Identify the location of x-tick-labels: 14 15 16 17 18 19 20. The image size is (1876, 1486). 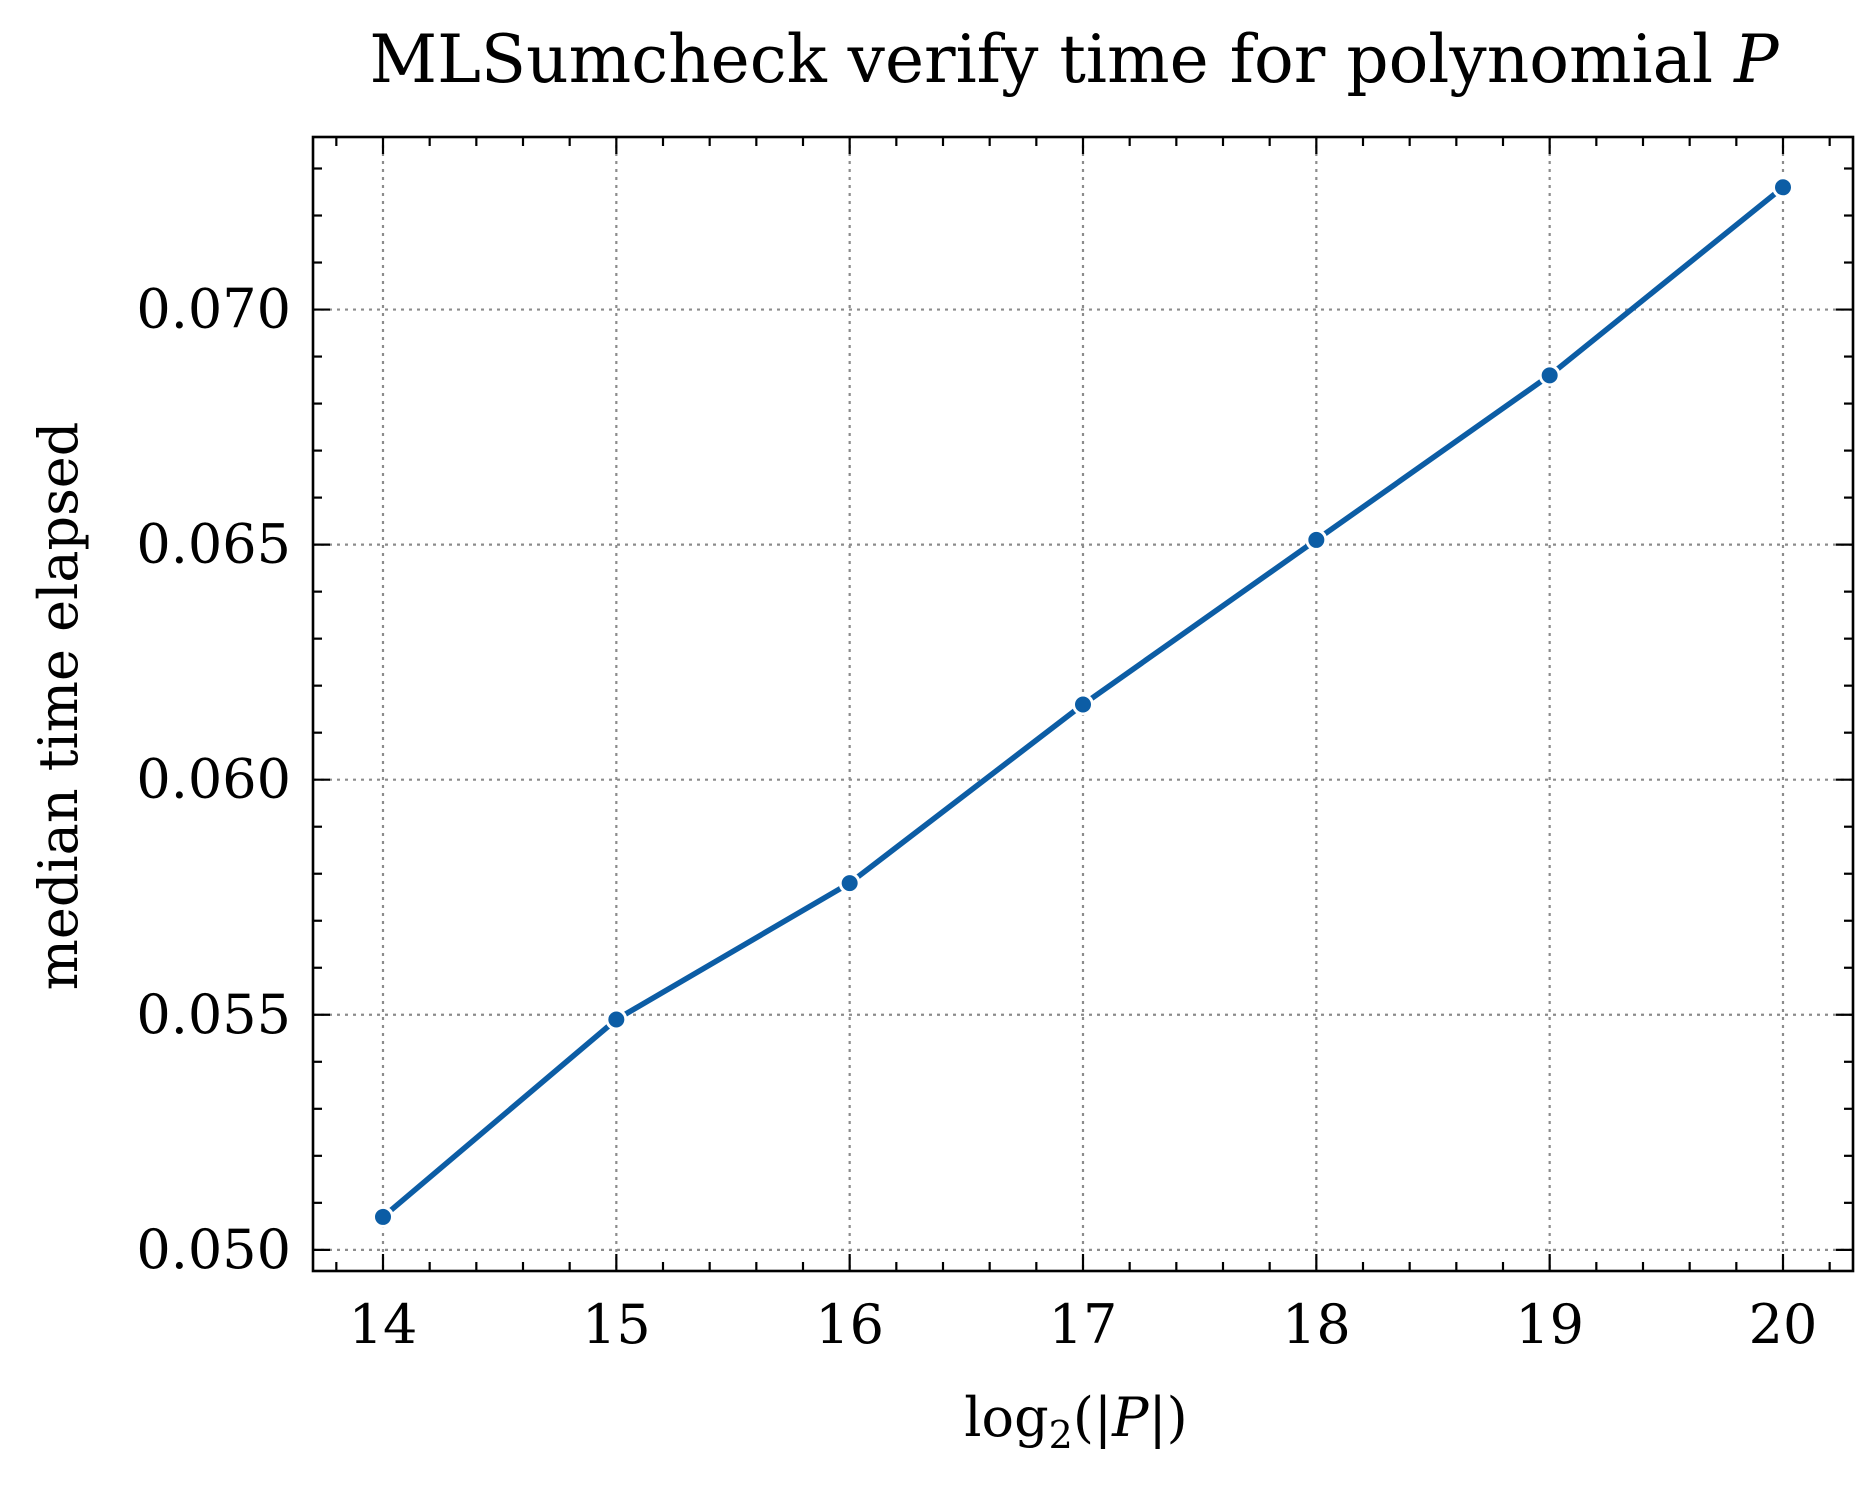
(1083, 1324).